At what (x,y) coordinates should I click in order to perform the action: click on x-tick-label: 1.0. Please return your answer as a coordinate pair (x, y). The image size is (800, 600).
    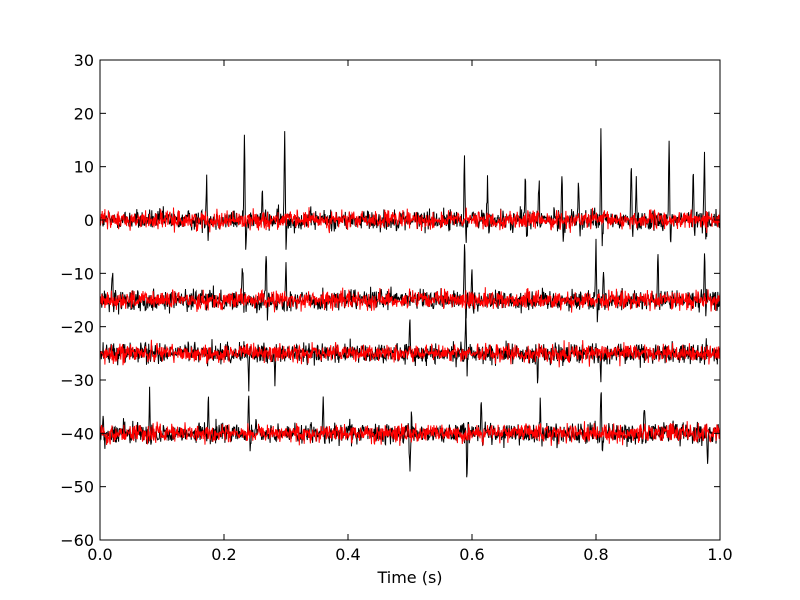
    Looking at the image, I should click on (719, 554).